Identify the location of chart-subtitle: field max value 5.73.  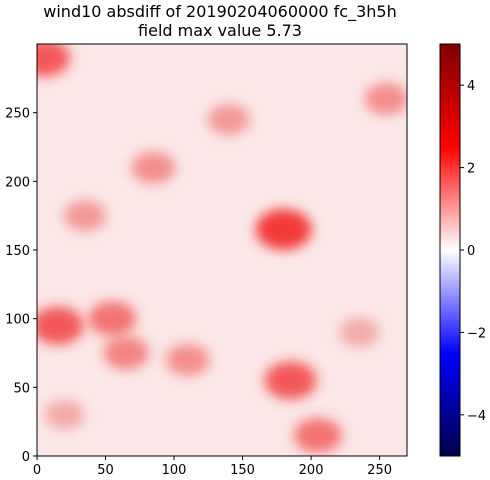
(220, 30).